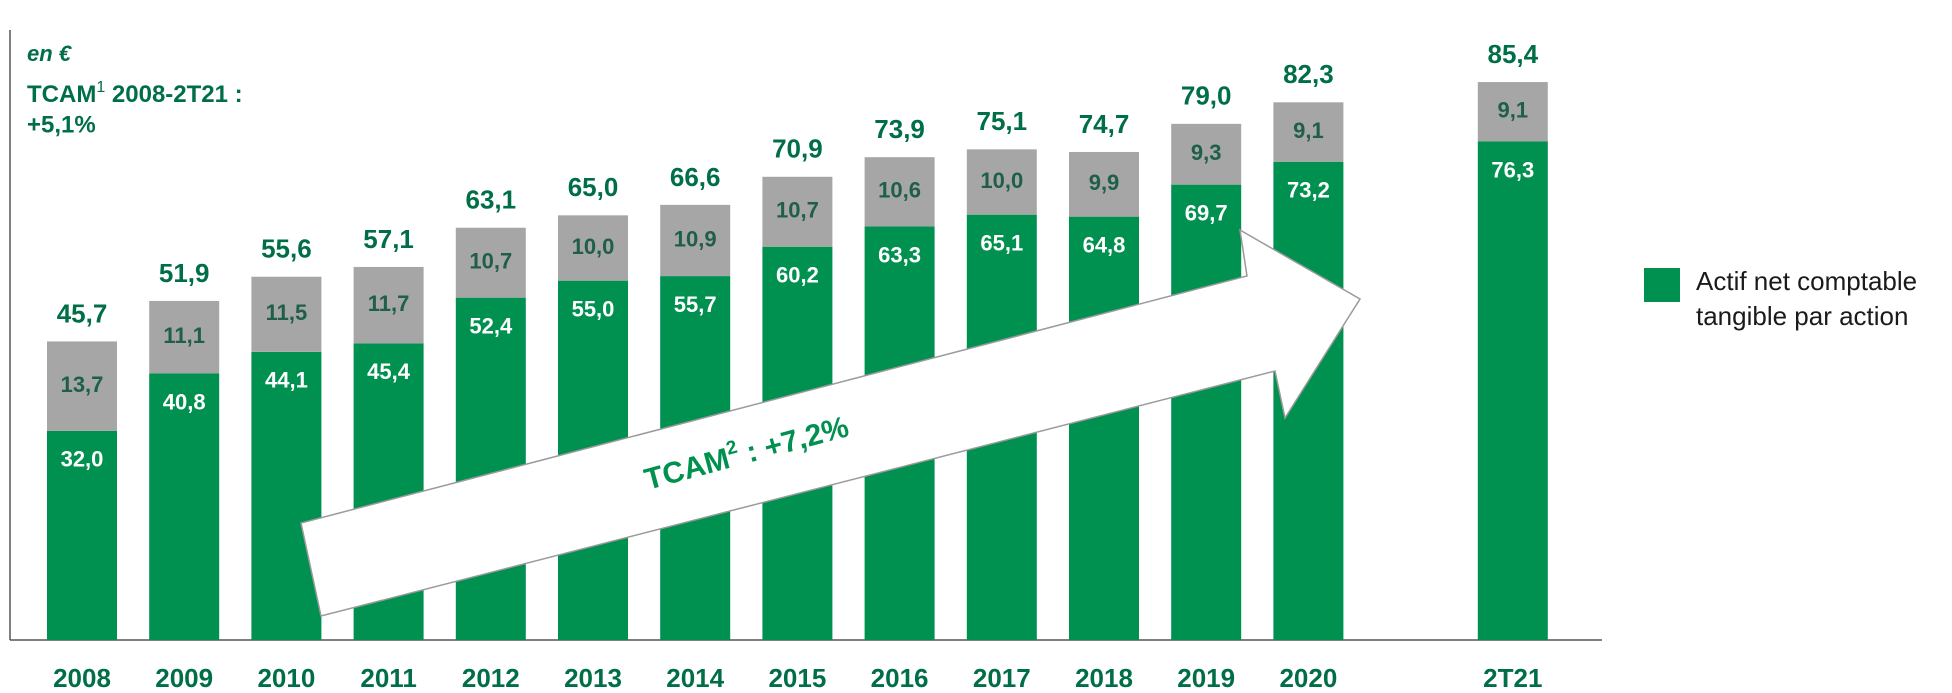 The width and height of the screenshot is (1952, 693). Describe the element at coordinates (50, 53) in the screenshot. I see `unit-label: en €` at that location.